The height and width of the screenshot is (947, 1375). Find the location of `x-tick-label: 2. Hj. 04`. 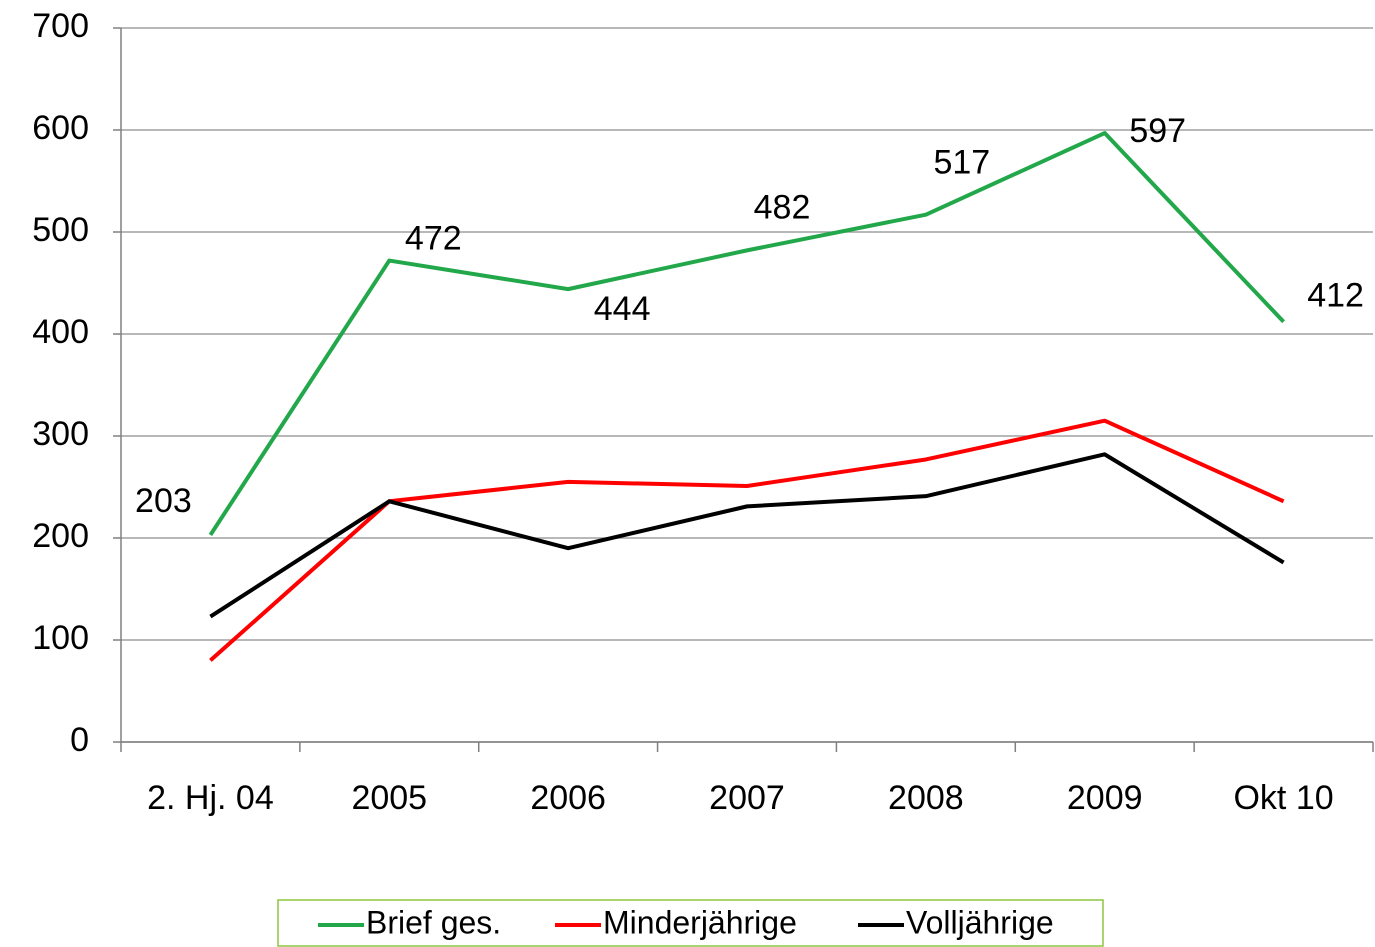

x-tick-label: 2. Hj. 04 is located at coordinates (210, 798).